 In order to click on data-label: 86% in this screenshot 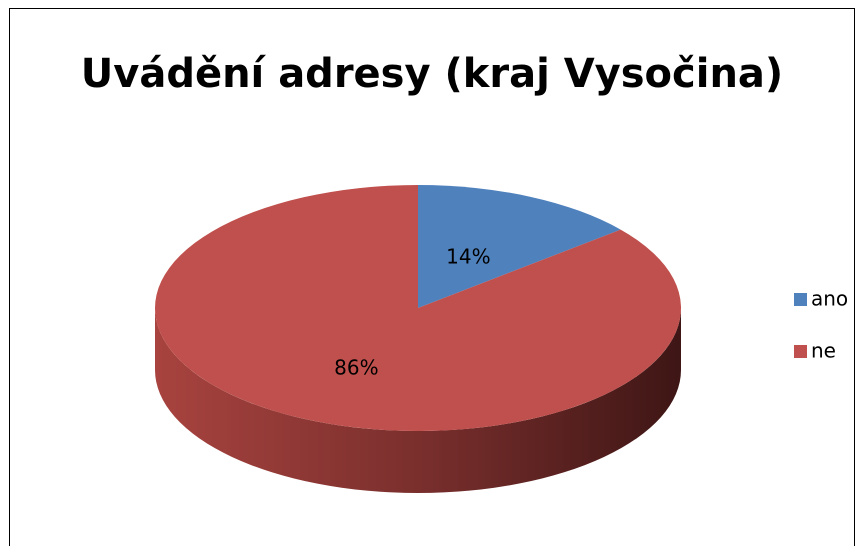, I will do `click(356, 368)`.